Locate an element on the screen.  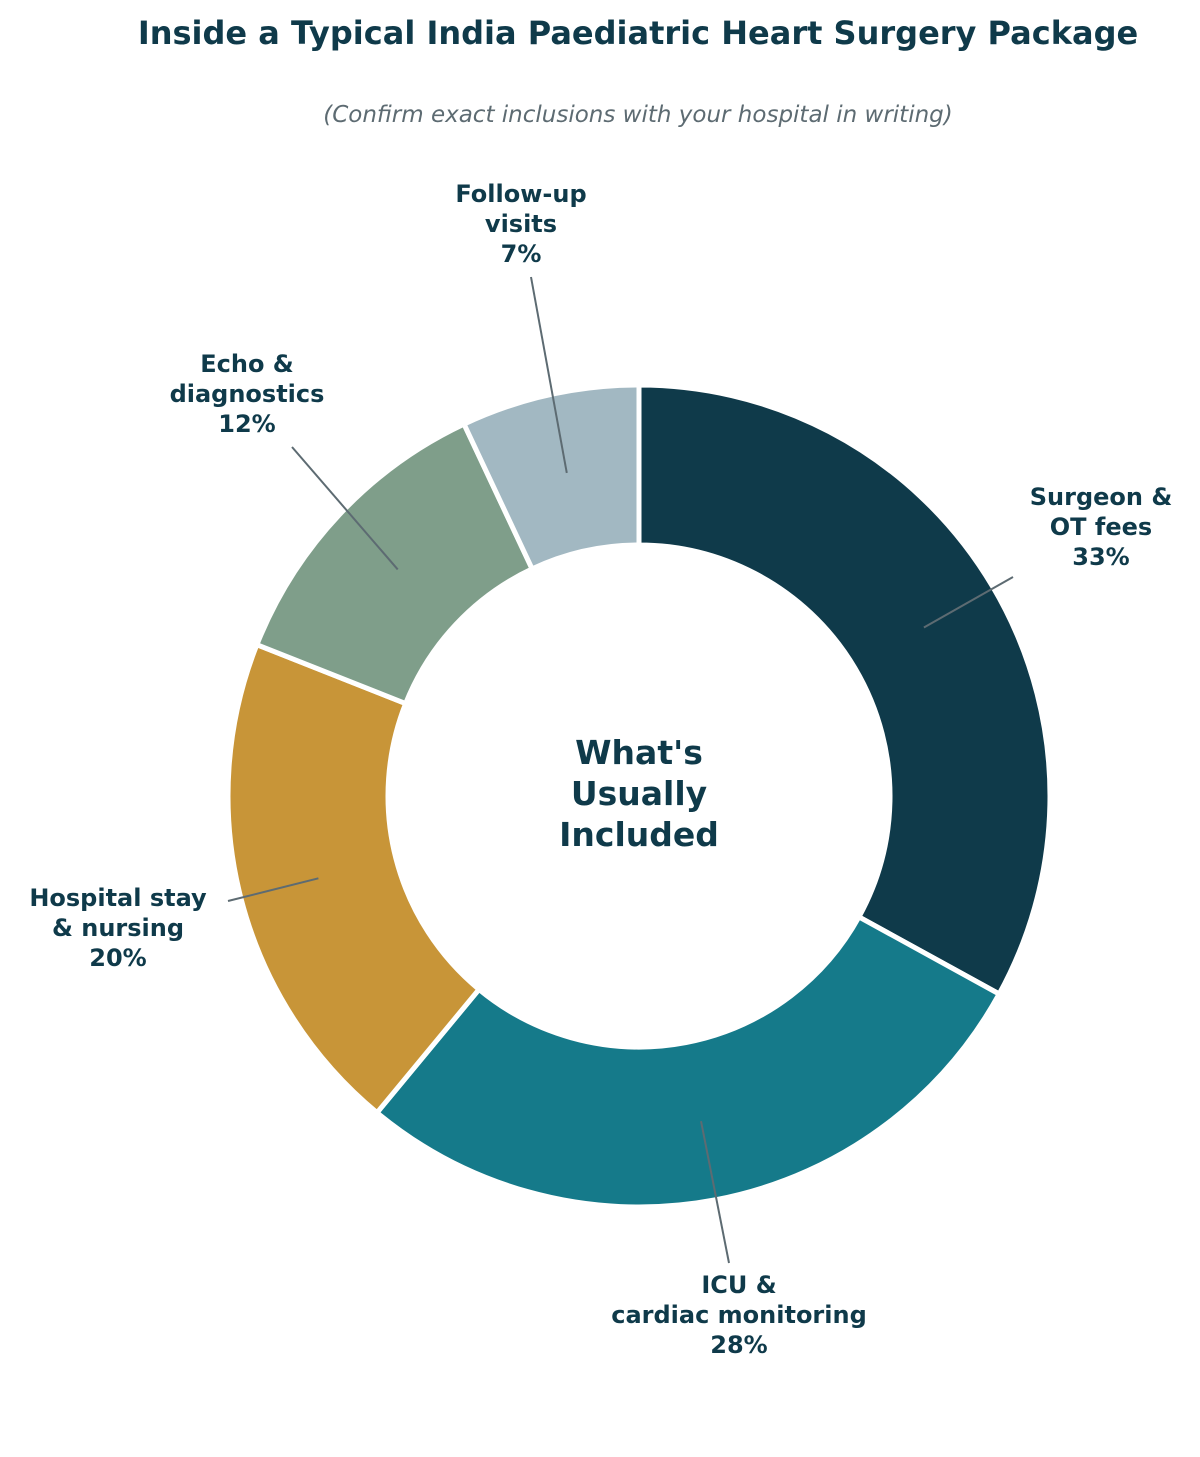
center-label: What's Usually Included is located at coordinates (639, 793).